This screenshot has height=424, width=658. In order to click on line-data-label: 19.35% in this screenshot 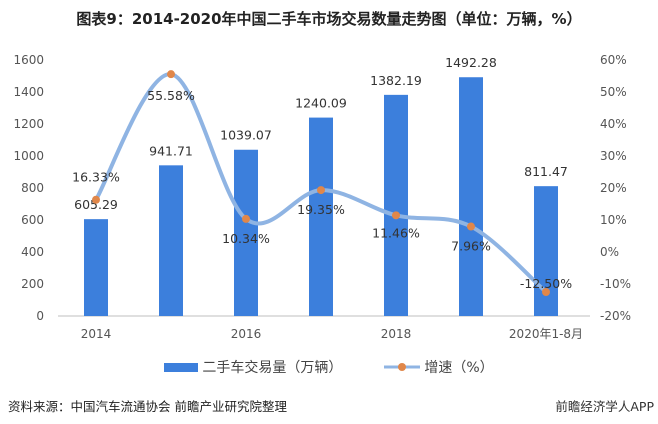, I will do `click(321, 209)`.